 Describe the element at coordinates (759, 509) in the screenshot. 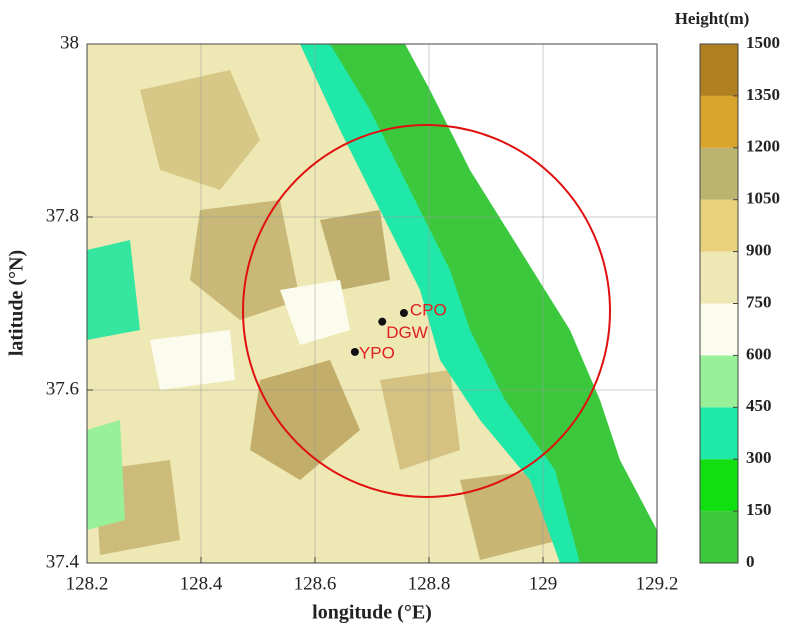

I see `colorbar-label: 150` at that location.